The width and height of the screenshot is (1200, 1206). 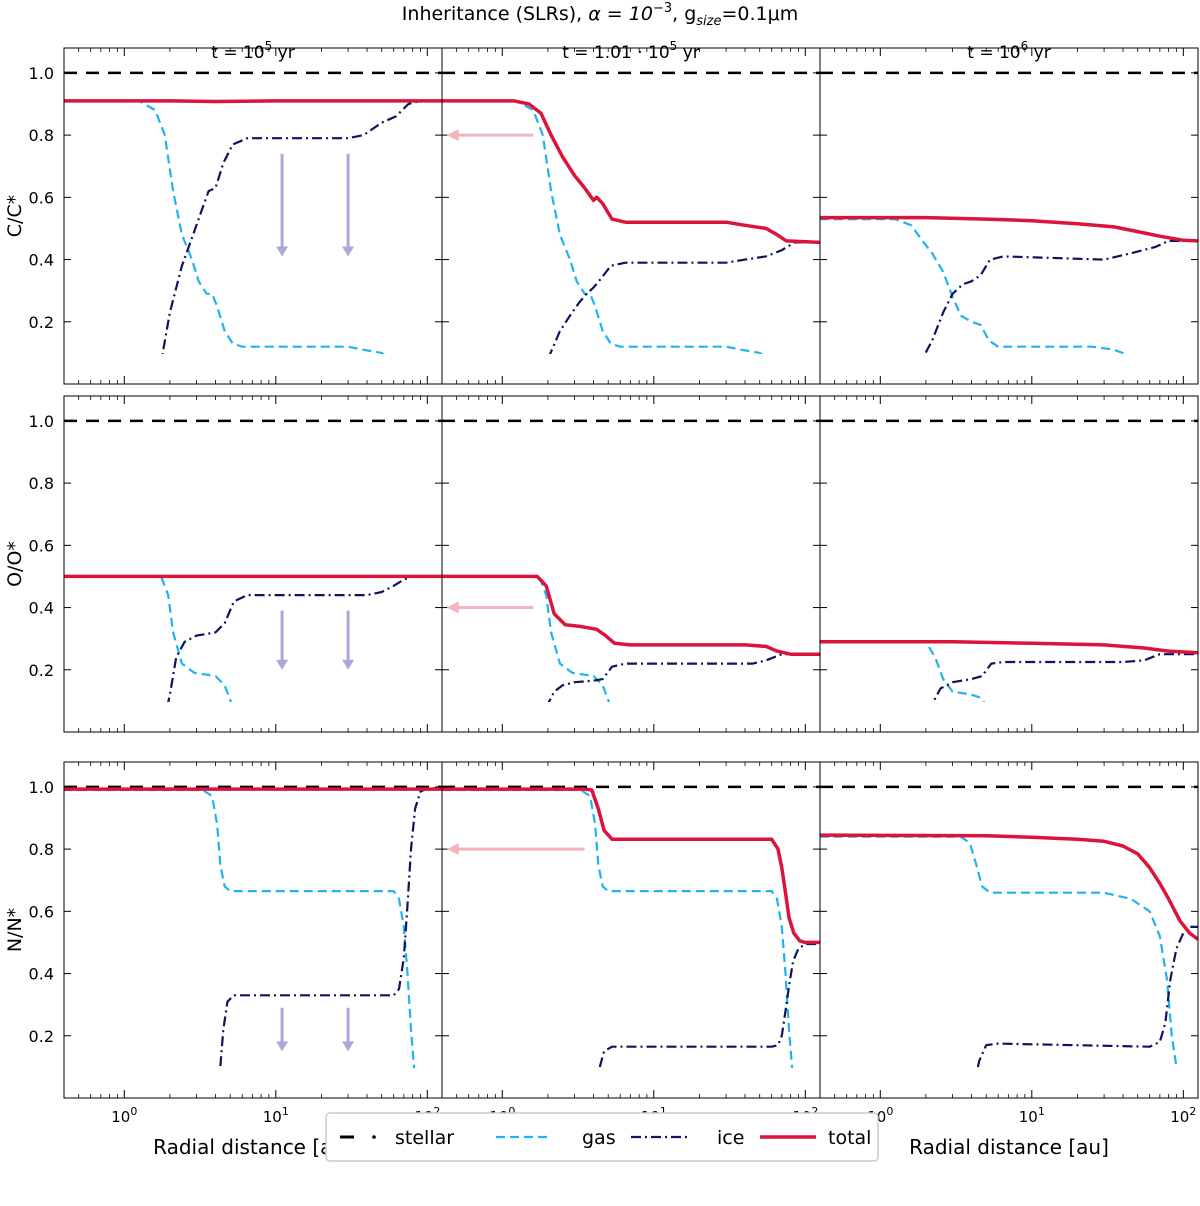 I want to click on legend: stellar gas ice total, so click(x=602, y=1137).